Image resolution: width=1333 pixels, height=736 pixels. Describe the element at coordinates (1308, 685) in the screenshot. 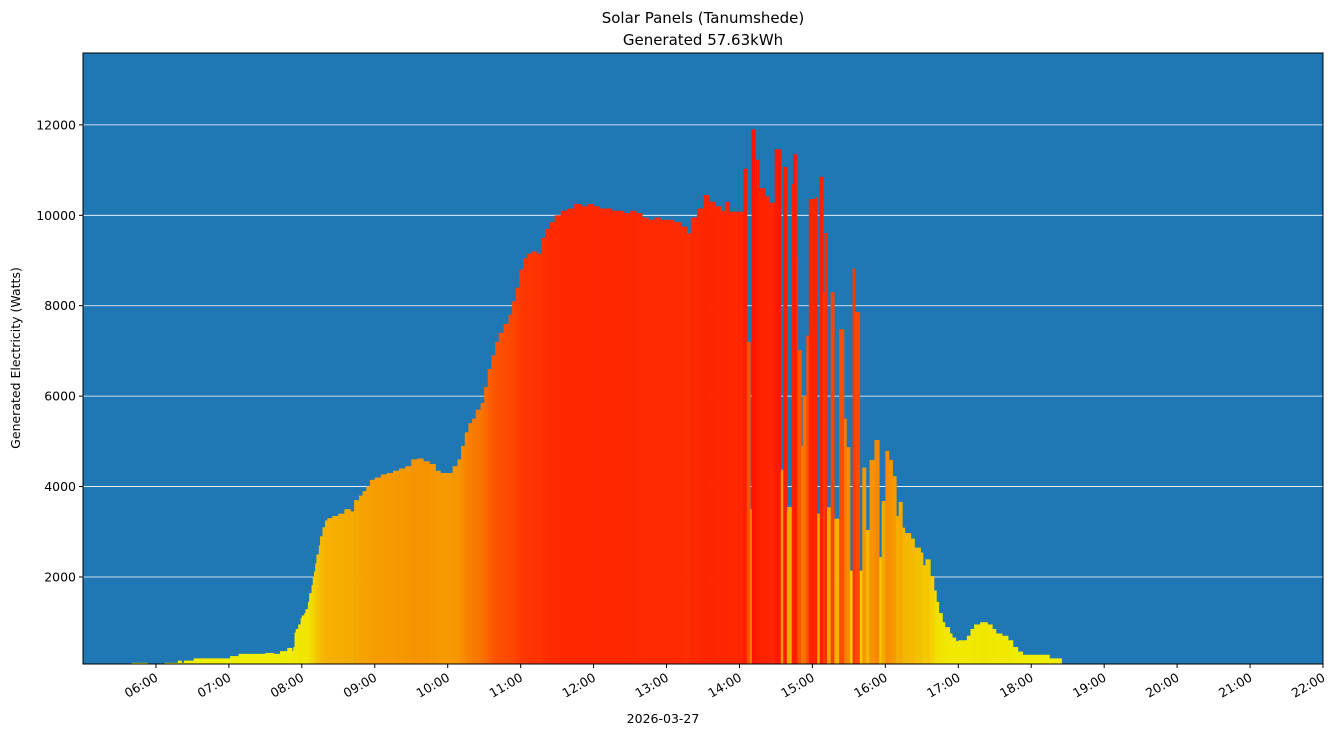

I see `x-tick-label: 22:00` at that location.